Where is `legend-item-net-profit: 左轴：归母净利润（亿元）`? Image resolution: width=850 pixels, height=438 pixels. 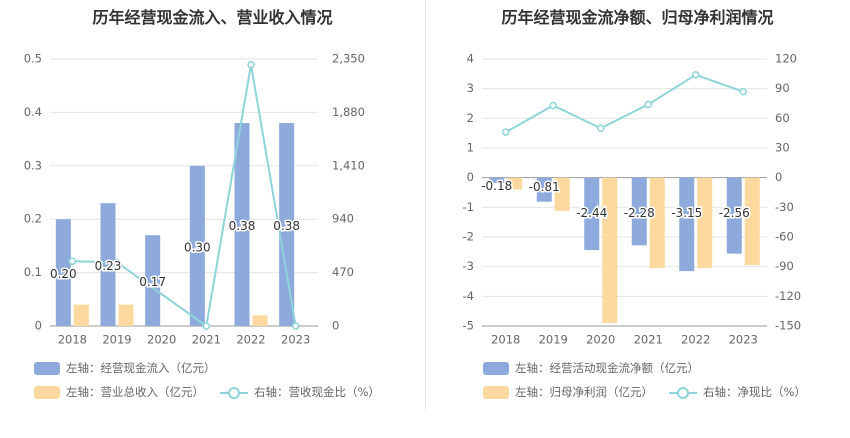 legend-item-net-profit: 左轴：归母净利润（亿元） is located at coordinates (568, 392).